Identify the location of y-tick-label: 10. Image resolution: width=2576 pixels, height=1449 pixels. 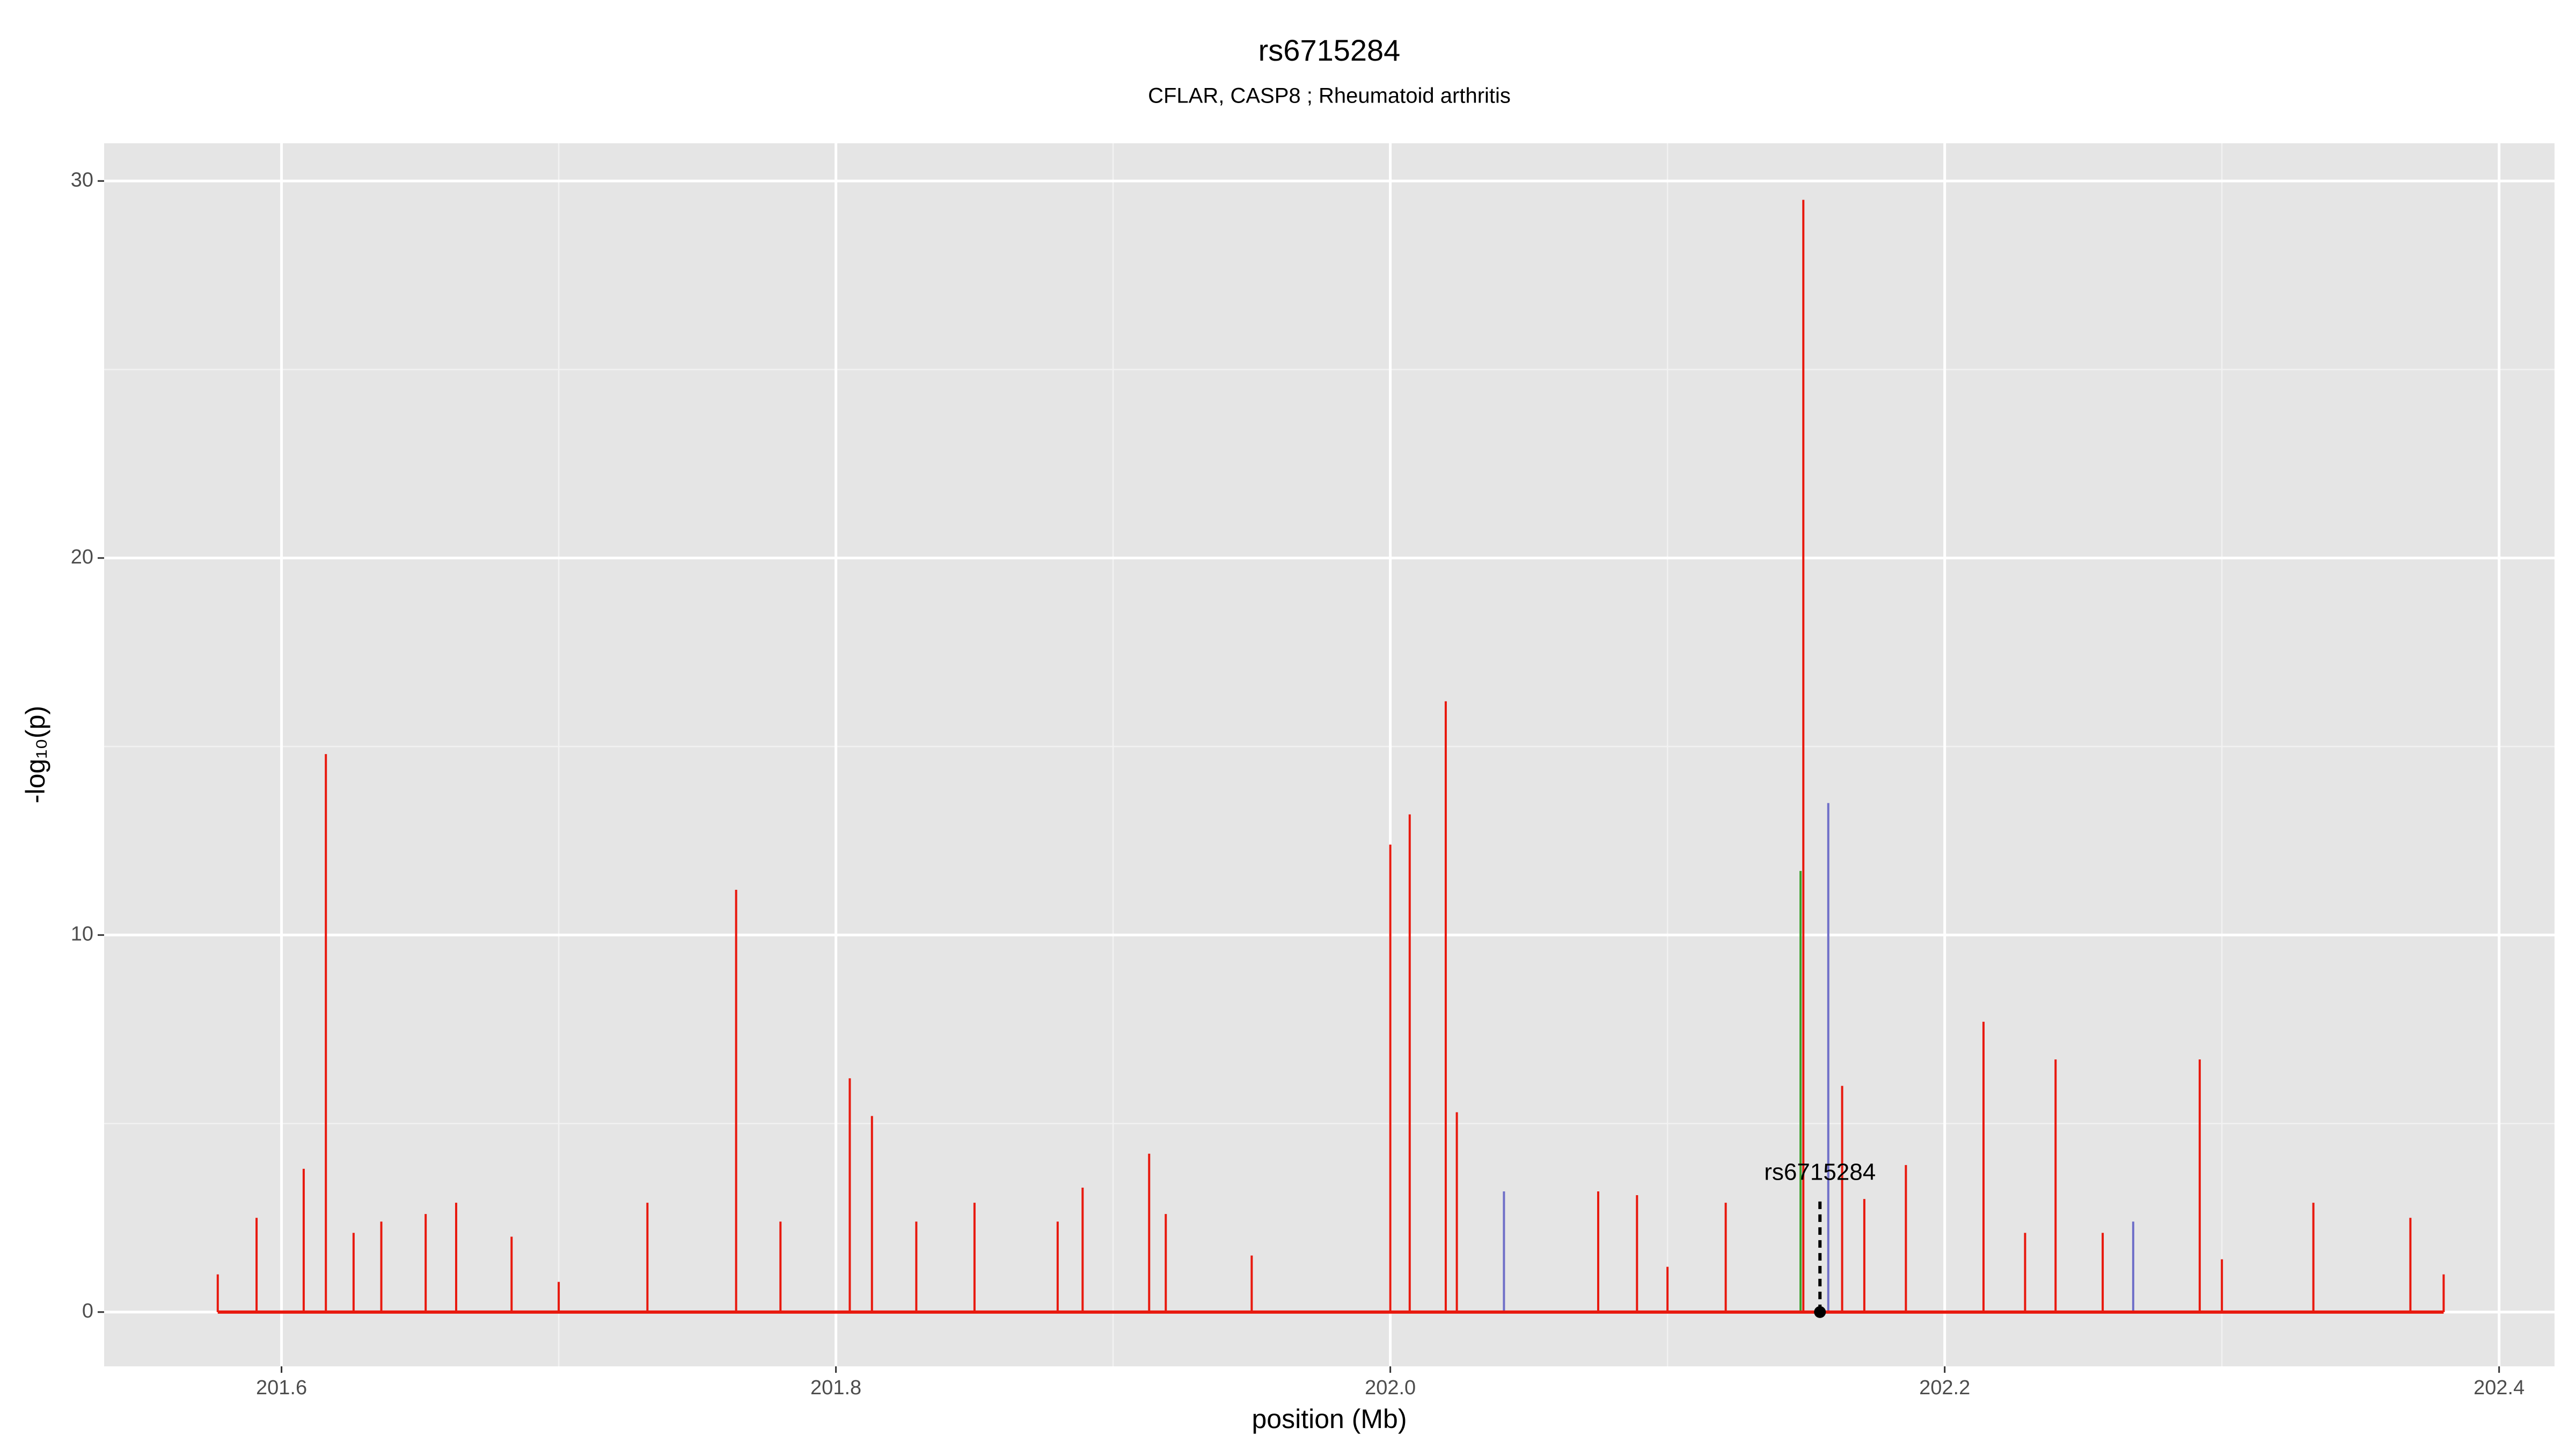
(82, 934).